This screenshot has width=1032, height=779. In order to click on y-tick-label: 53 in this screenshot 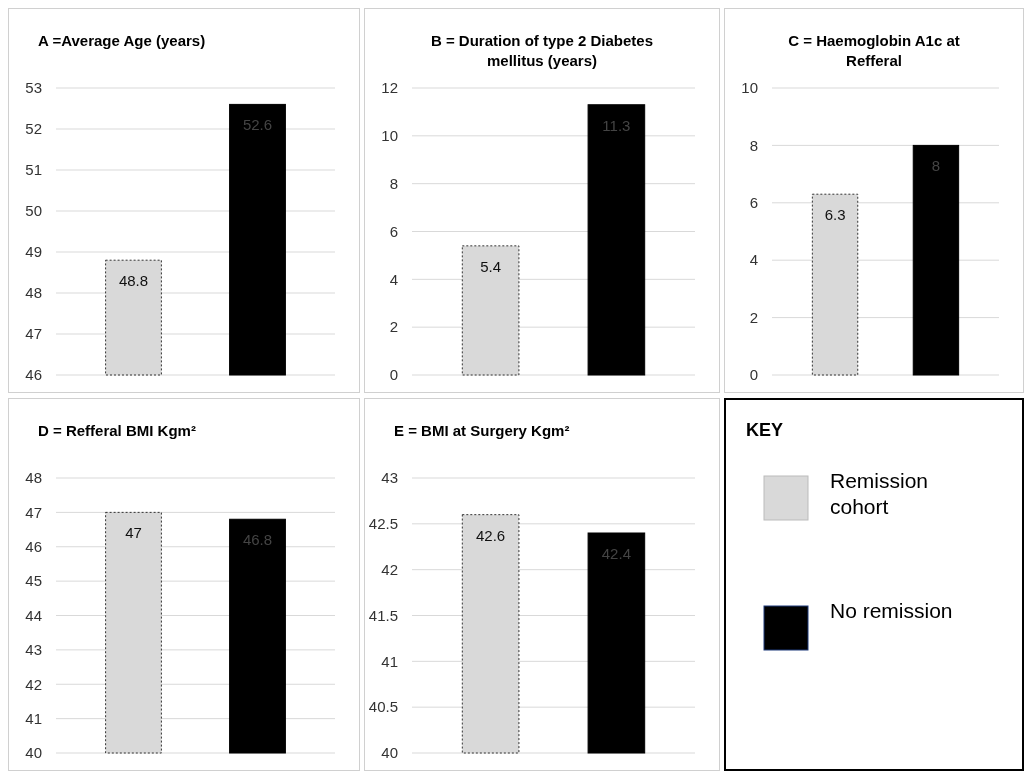, I will do `click(33, 88)`.